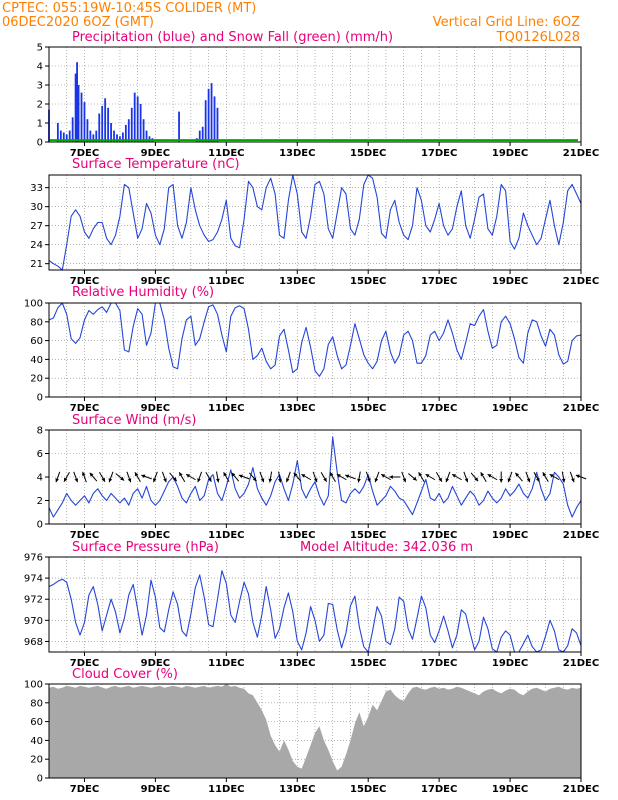 The image size is (618, 800). Describe the element at coordinates (78, 22) in the screenshot. I see `header-line2: 06DEC2020 6OZ (GMT)` at that location.